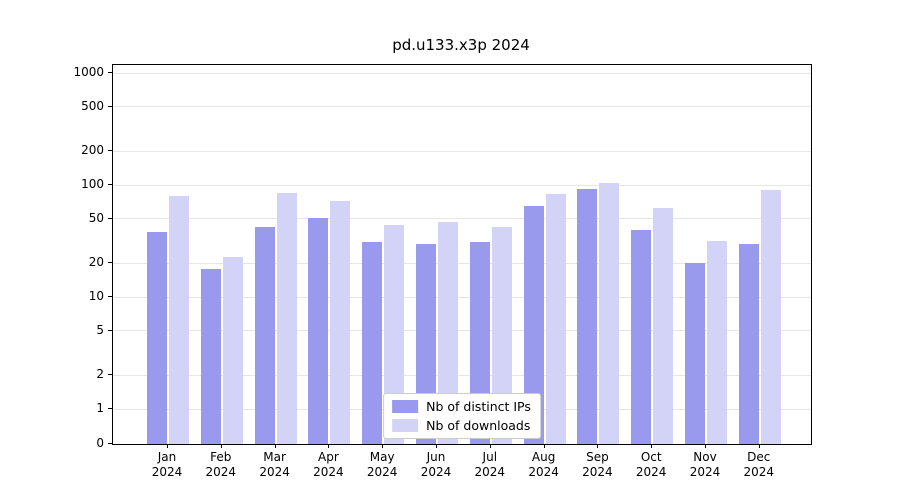  What do you see at coordinates (770, 317) in the screenshot?
I see `bar-downloads-dec` at bounding box center [770, 317].